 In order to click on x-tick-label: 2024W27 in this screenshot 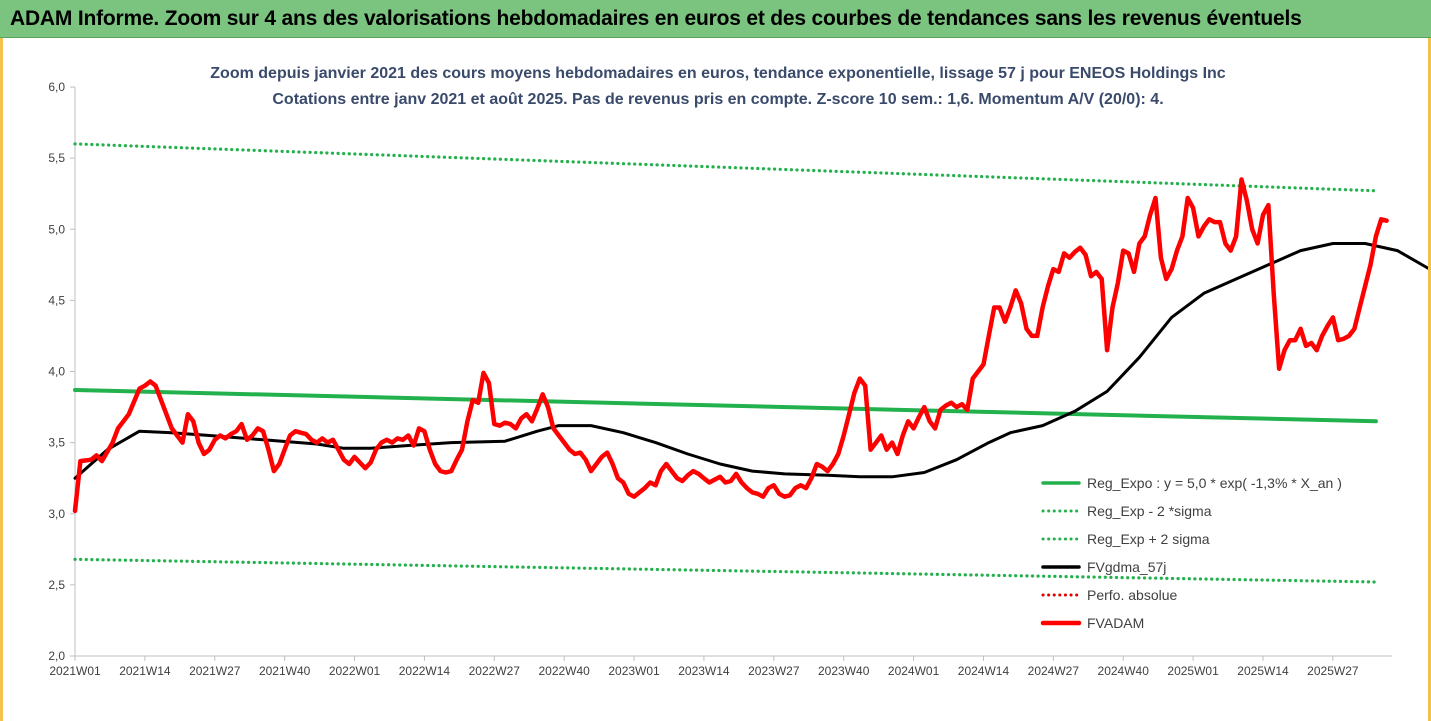, I will do `click(1054, 671)`.